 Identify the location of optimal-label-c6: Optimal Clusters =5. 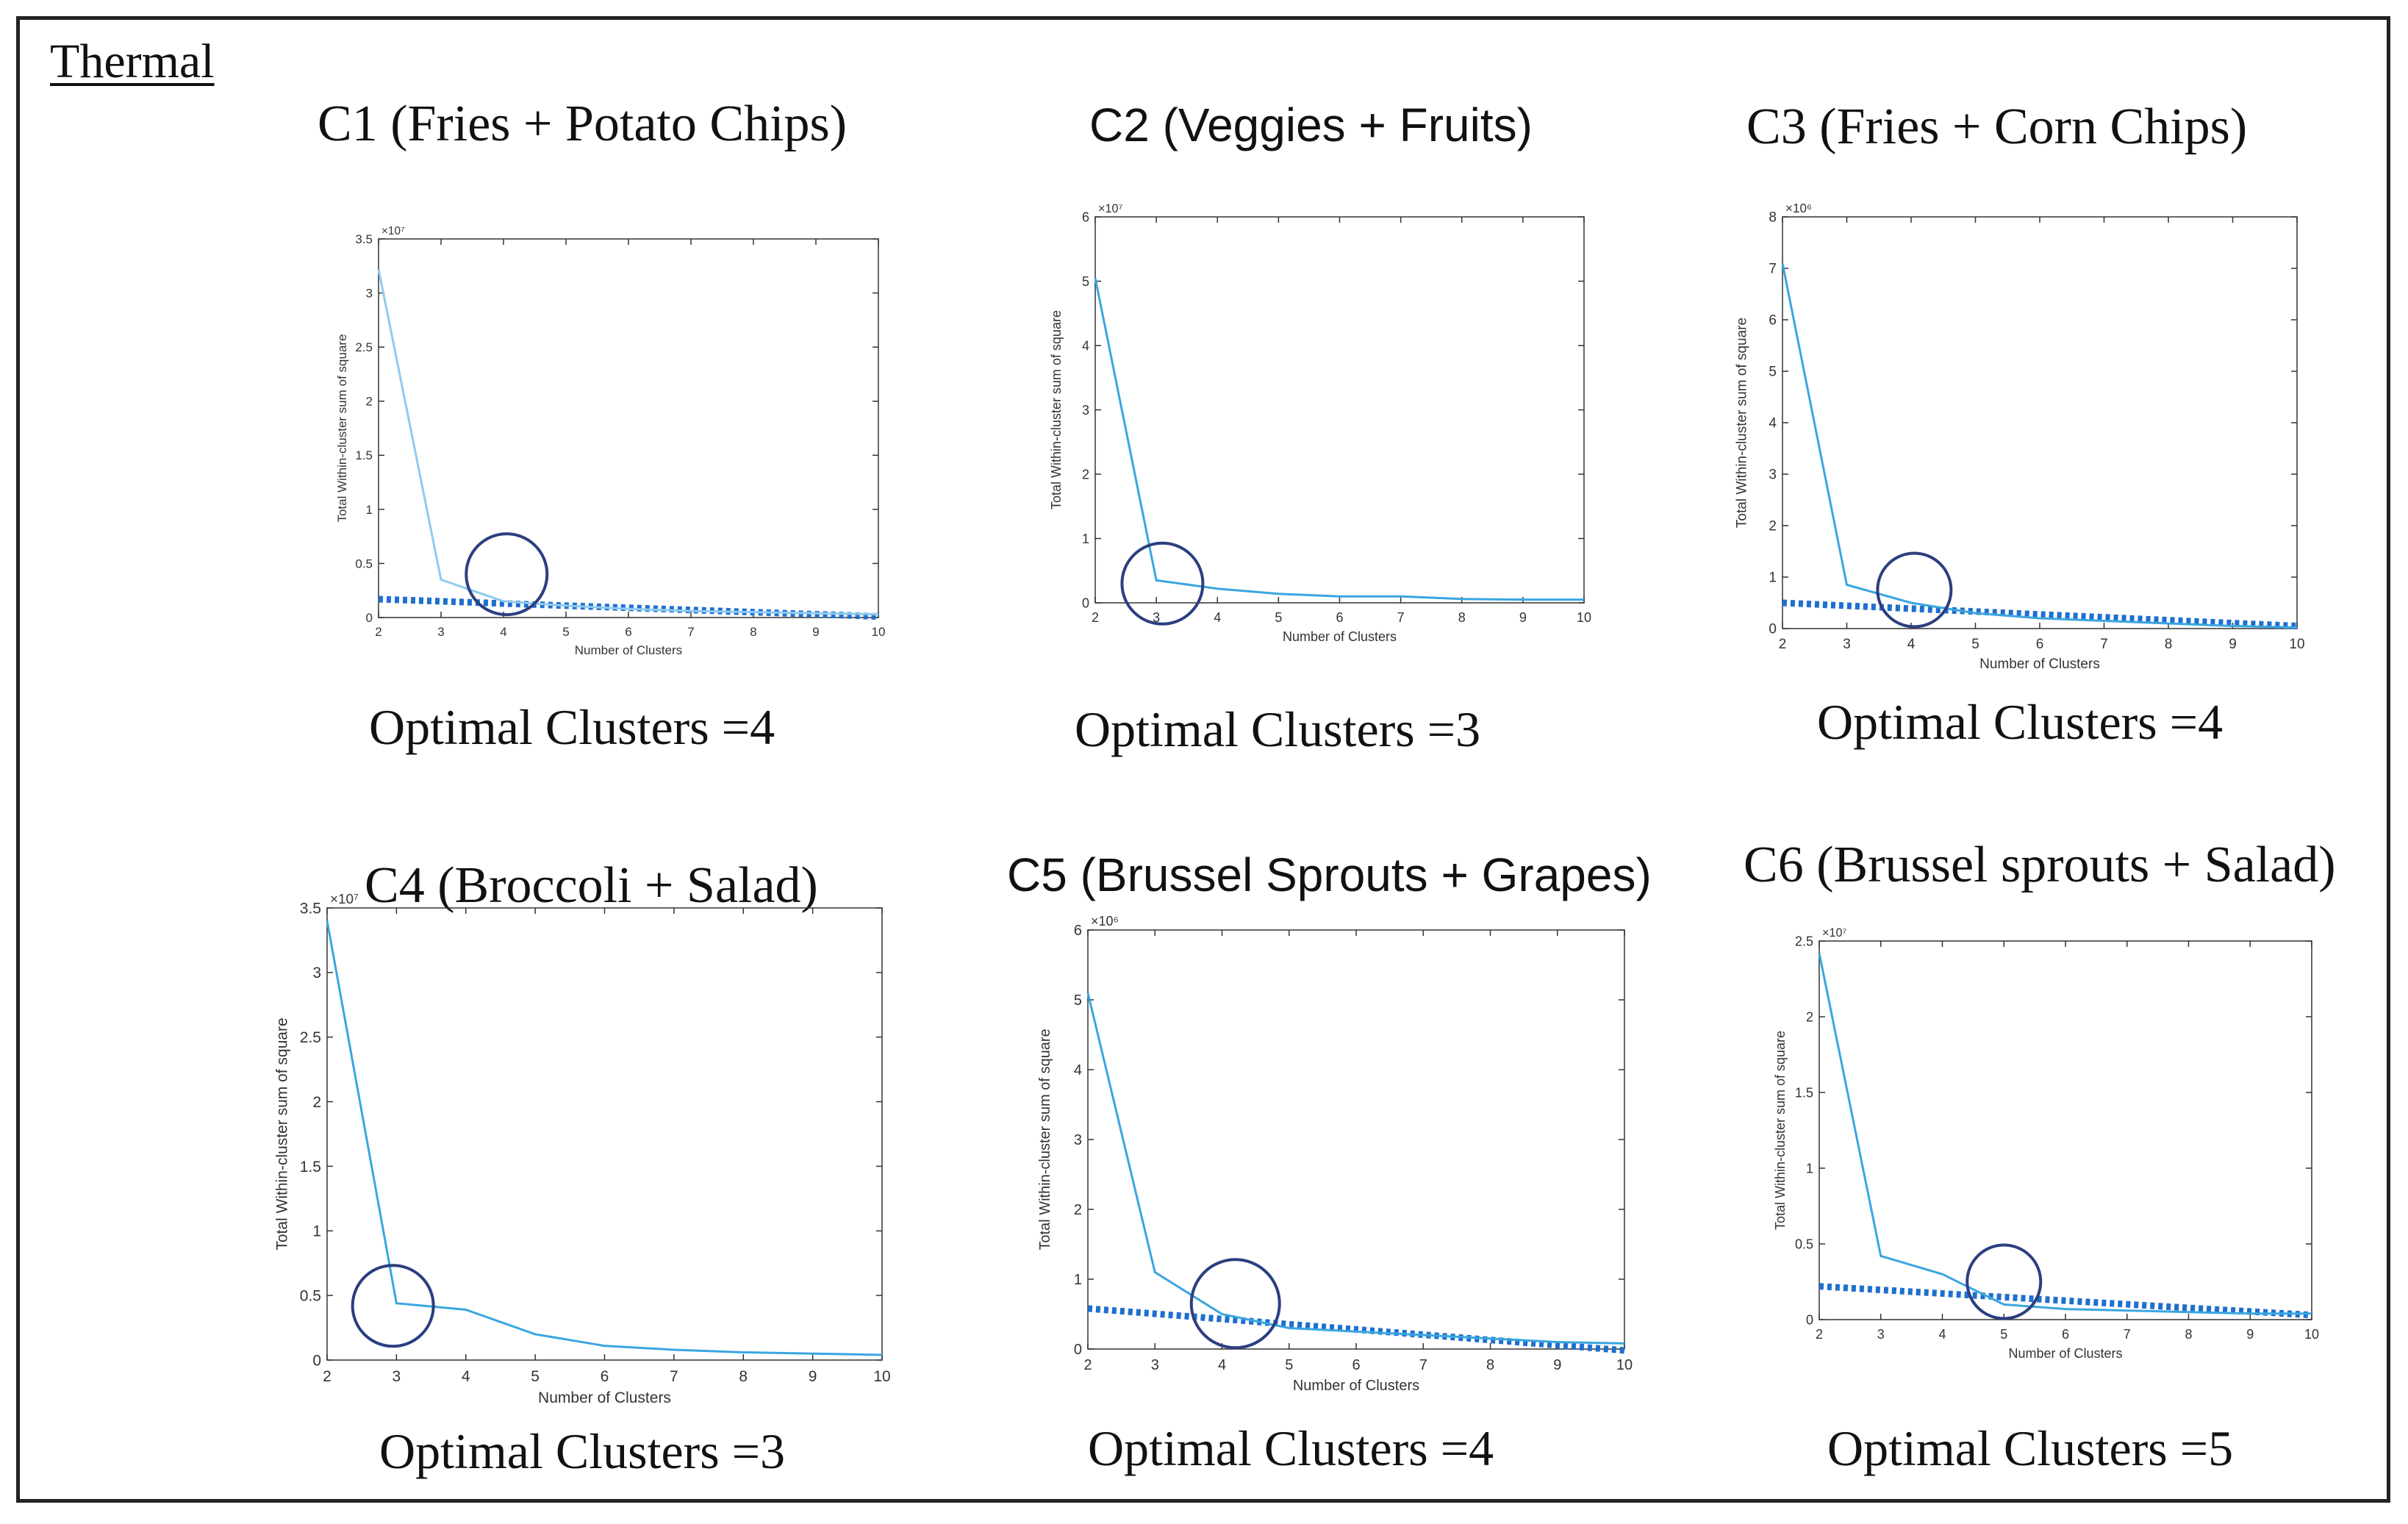
(2031, 1448).